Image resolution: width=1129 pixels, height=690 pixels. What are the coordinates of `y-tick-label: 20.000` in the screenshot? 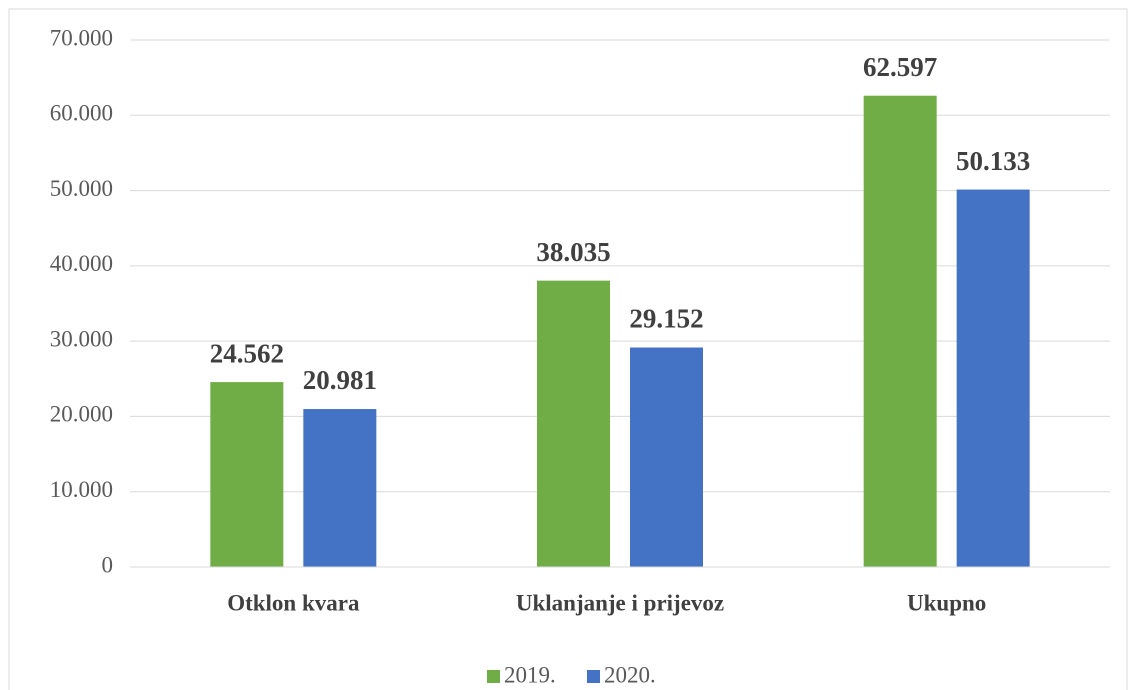 It's located at (81, 414).